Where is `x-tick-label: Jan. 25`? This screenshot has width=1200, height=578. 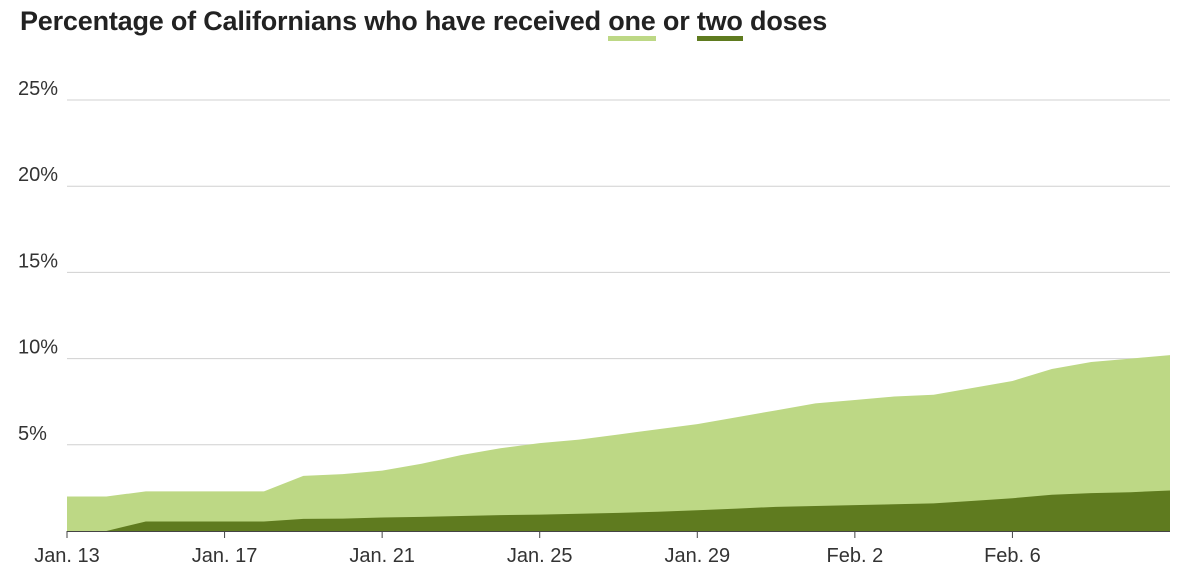 x-tick-label: Jan. 25 is located at coordinates (540, 556).